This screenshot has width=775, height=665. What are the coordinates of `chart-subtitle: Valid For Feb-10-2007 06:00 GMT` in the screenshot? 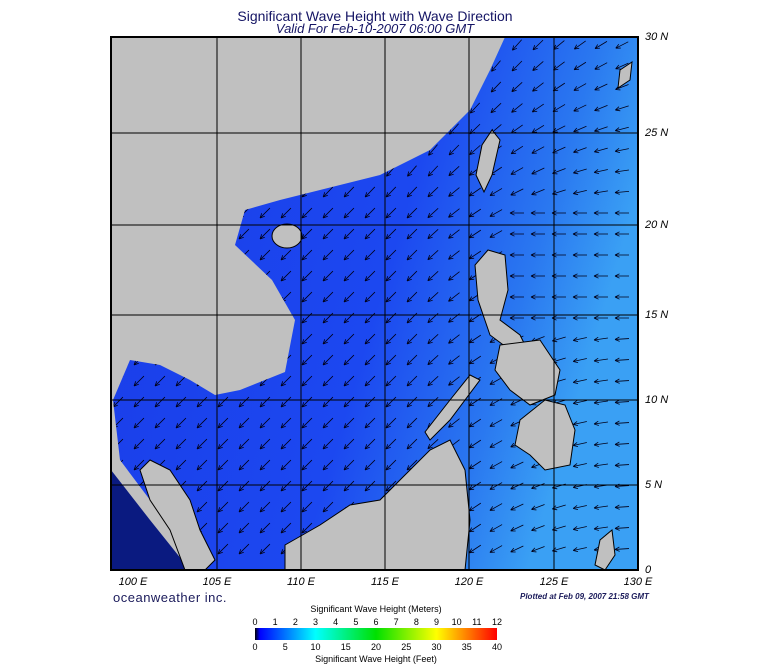 It's located at (375, 28).